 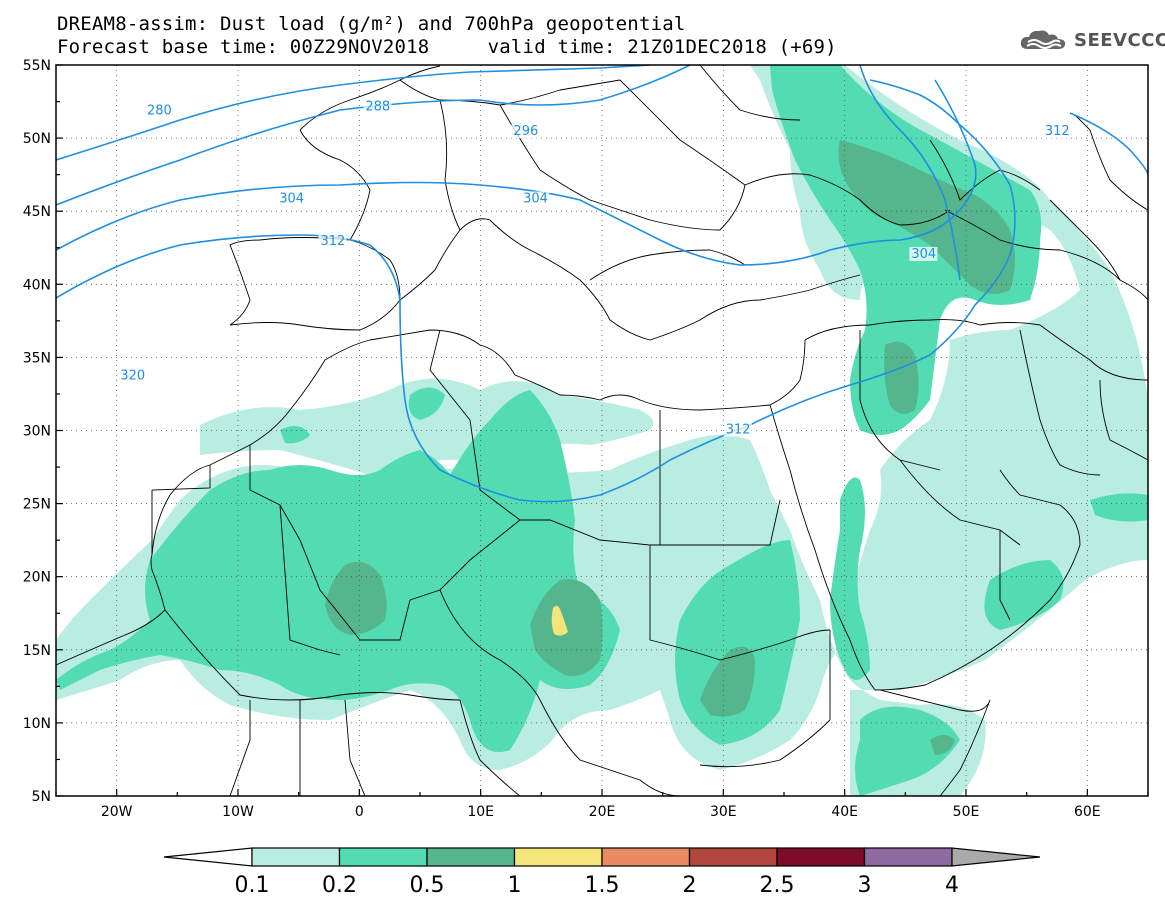 I want to click on lat-tick-label: 15N, so click(x=37, y=651).